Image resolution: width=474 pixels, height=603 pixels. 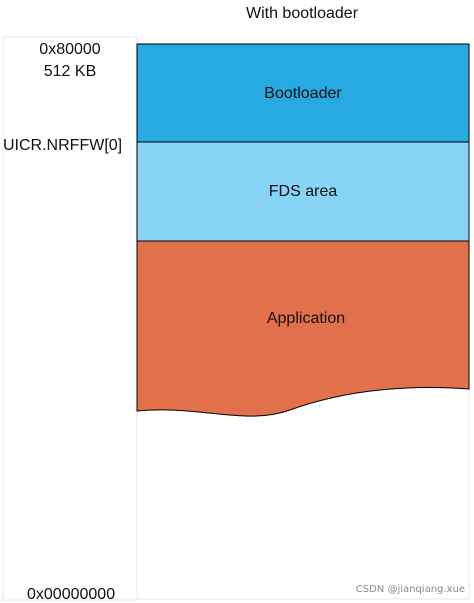 I want to click on fds-area-label: FDS area, so click(x=303, y=191).